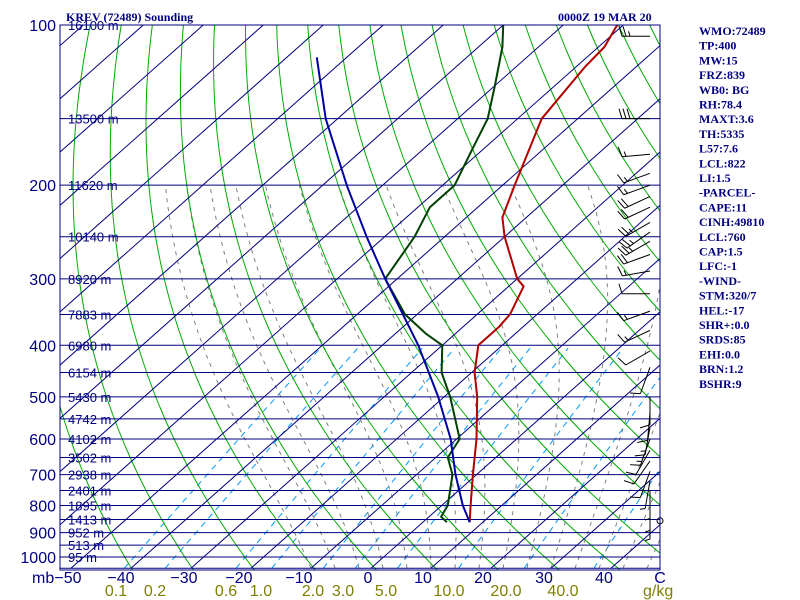 The height and width of the screenshot is (600, 800). I want to click on sounding-index-entry: SRDS:85, so click(722, 340).